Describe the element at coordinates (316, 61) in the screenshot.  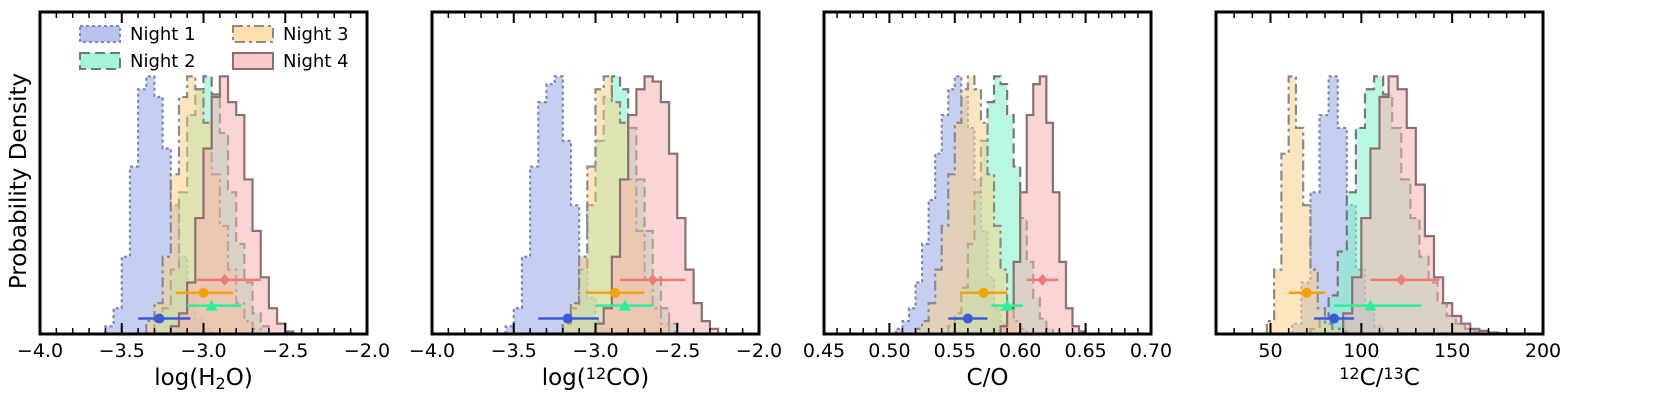
I see `legend-label: Night 4` at that location.